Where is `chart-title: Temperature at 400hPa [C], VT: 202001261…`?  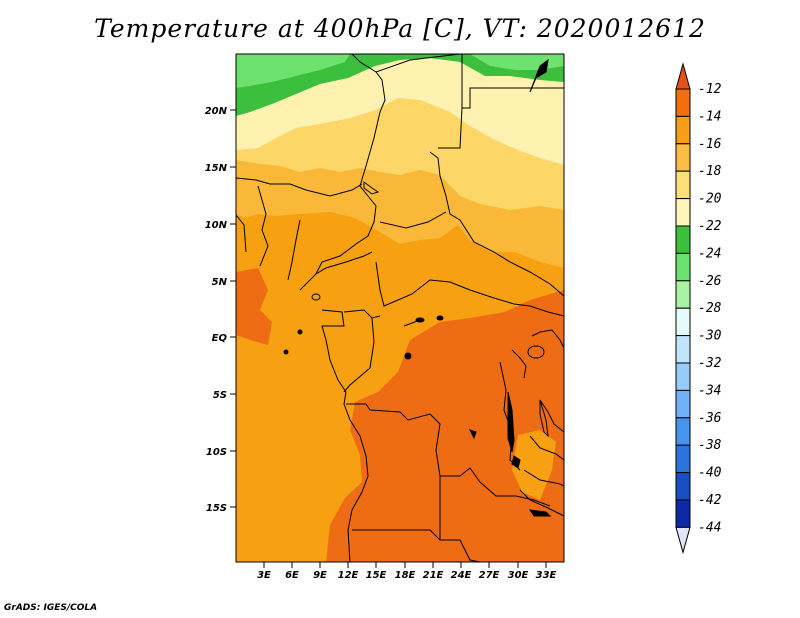 chart-title: Temperature at 400hPa [C], VT: 202001261… is located at coordinates (400, 28).